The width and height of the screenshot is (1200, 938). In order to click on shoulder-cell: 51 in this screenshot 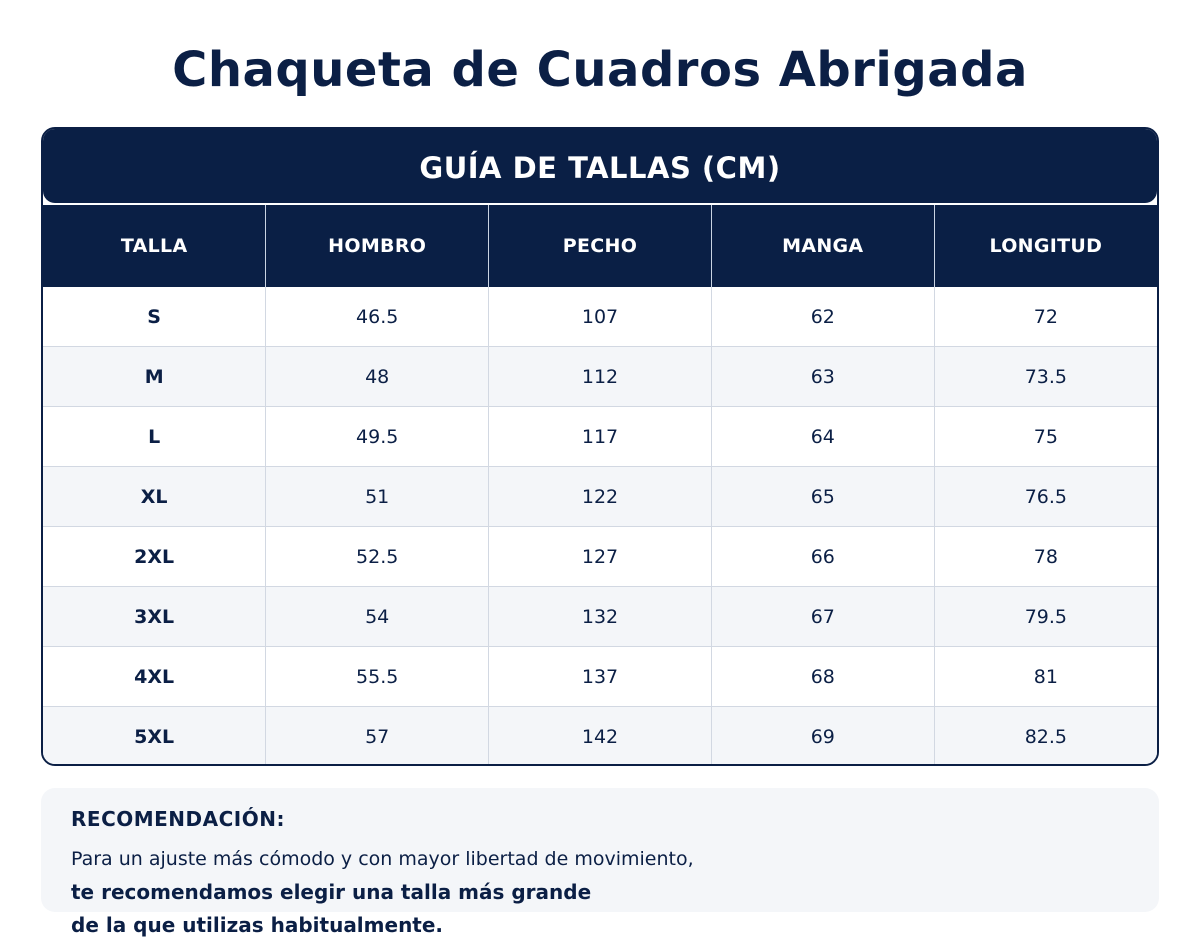, I will do `click(377, 496)`.